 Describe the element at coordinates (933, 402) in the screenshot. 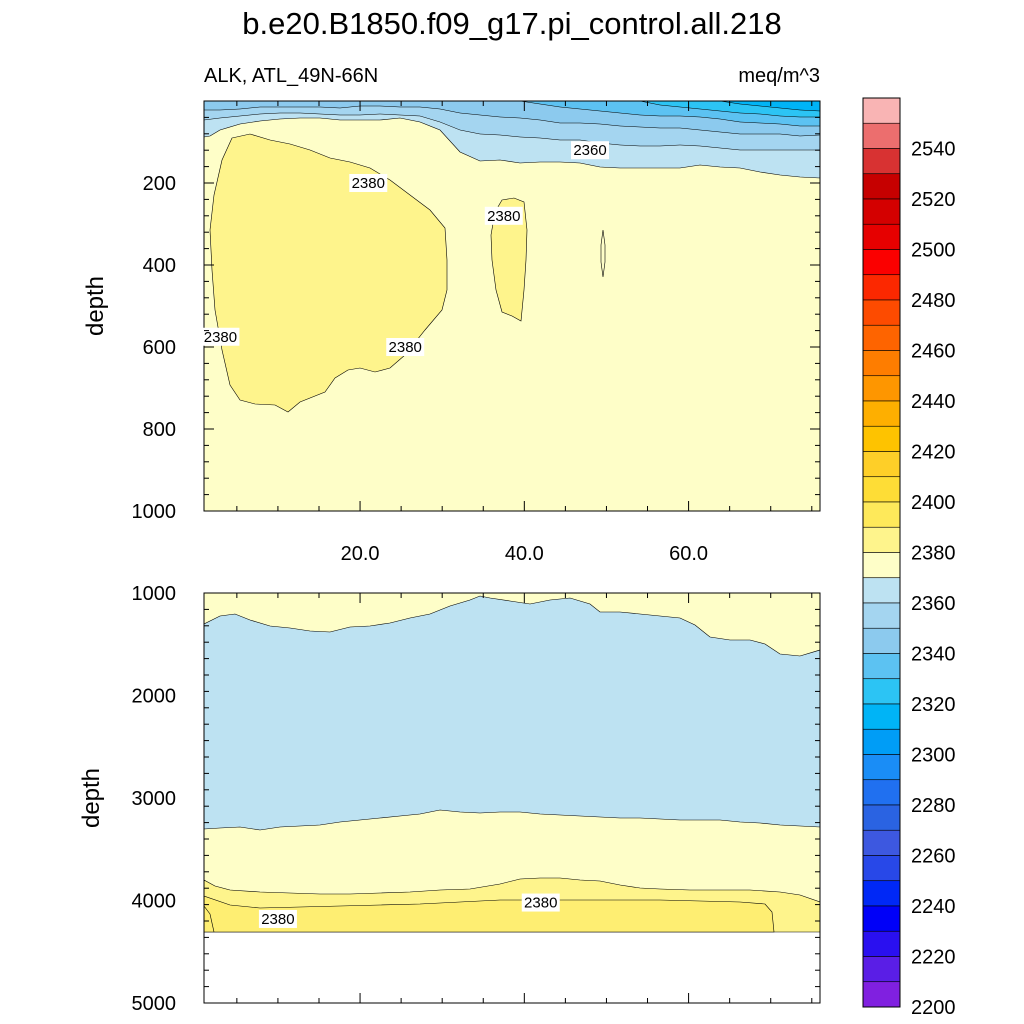

I see `colorbar-label: 2440` at that location.